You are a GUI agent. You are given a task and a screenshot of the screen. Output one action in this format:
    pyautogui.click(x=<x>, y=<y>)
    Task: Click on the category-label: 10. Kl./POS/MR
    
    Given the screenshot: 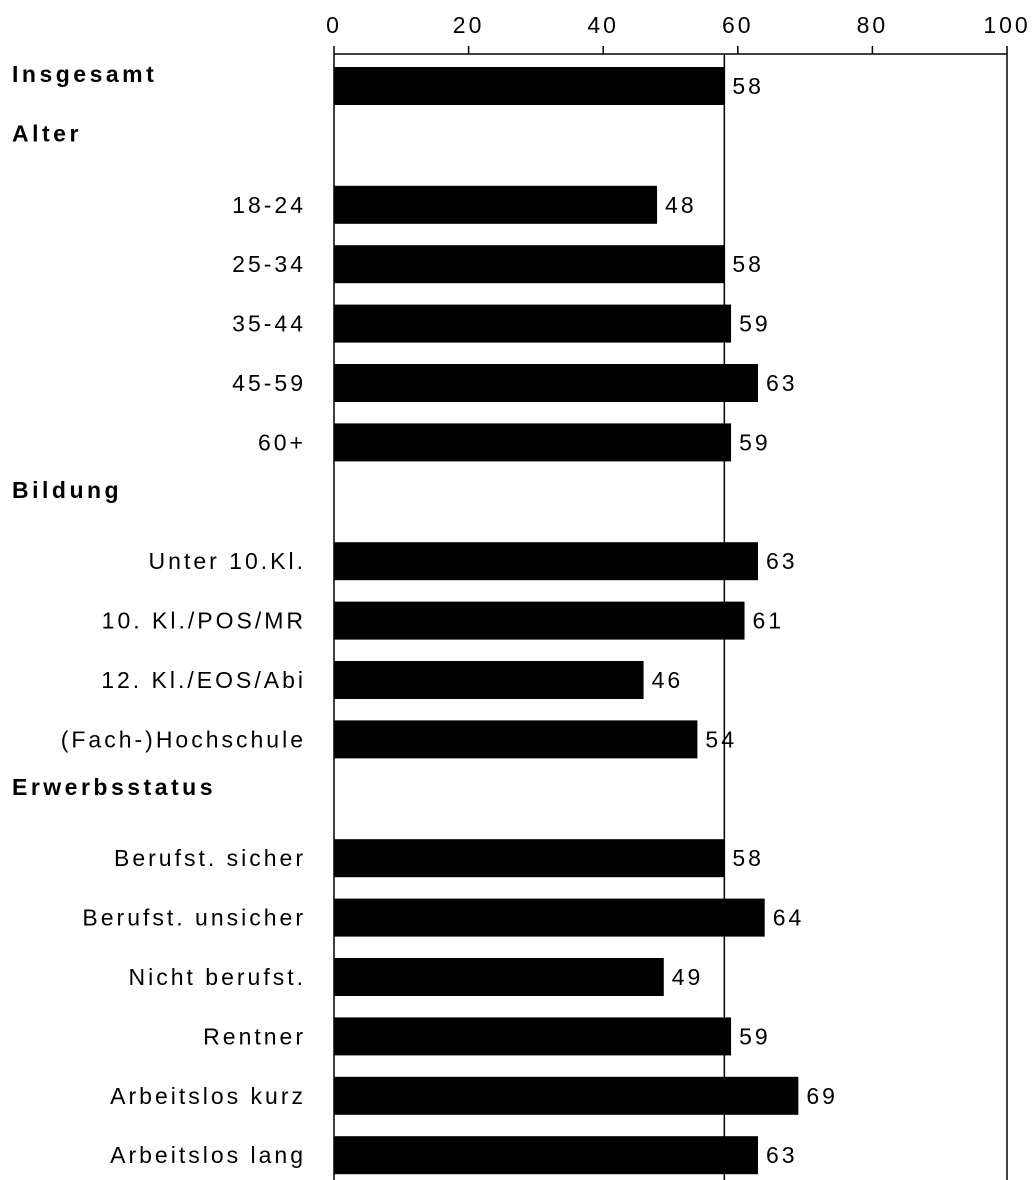 What is the action you would take?
    pyautogui.click(x=204, y=621)
    